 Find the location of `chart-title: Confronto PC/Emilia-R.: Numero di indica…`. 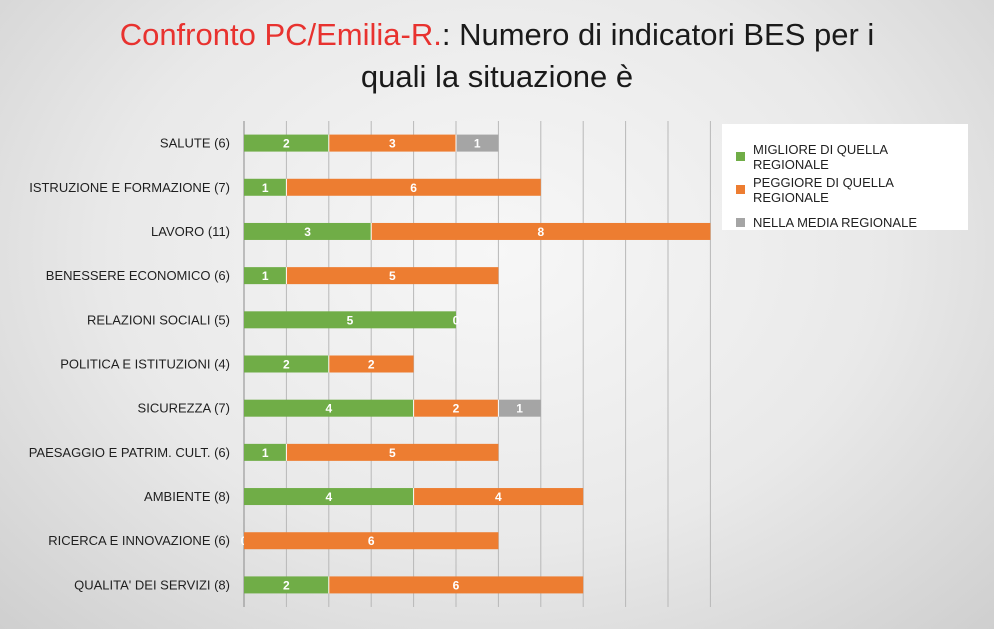

chart-title: Confronto PC/Emilia-R.: Numero di indica… is located at coordinates (497, 56).